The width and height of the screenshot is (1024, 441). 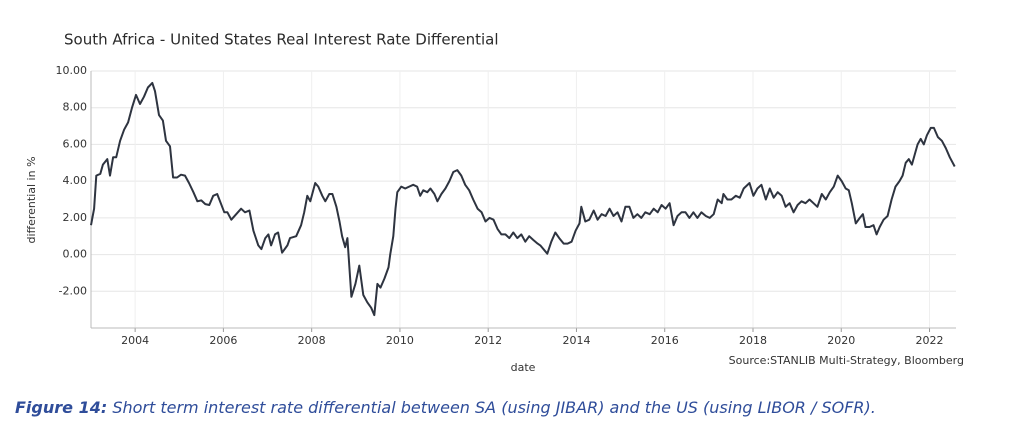 I want to click on x-tick-label: 2006, so click(x=223, y=340).